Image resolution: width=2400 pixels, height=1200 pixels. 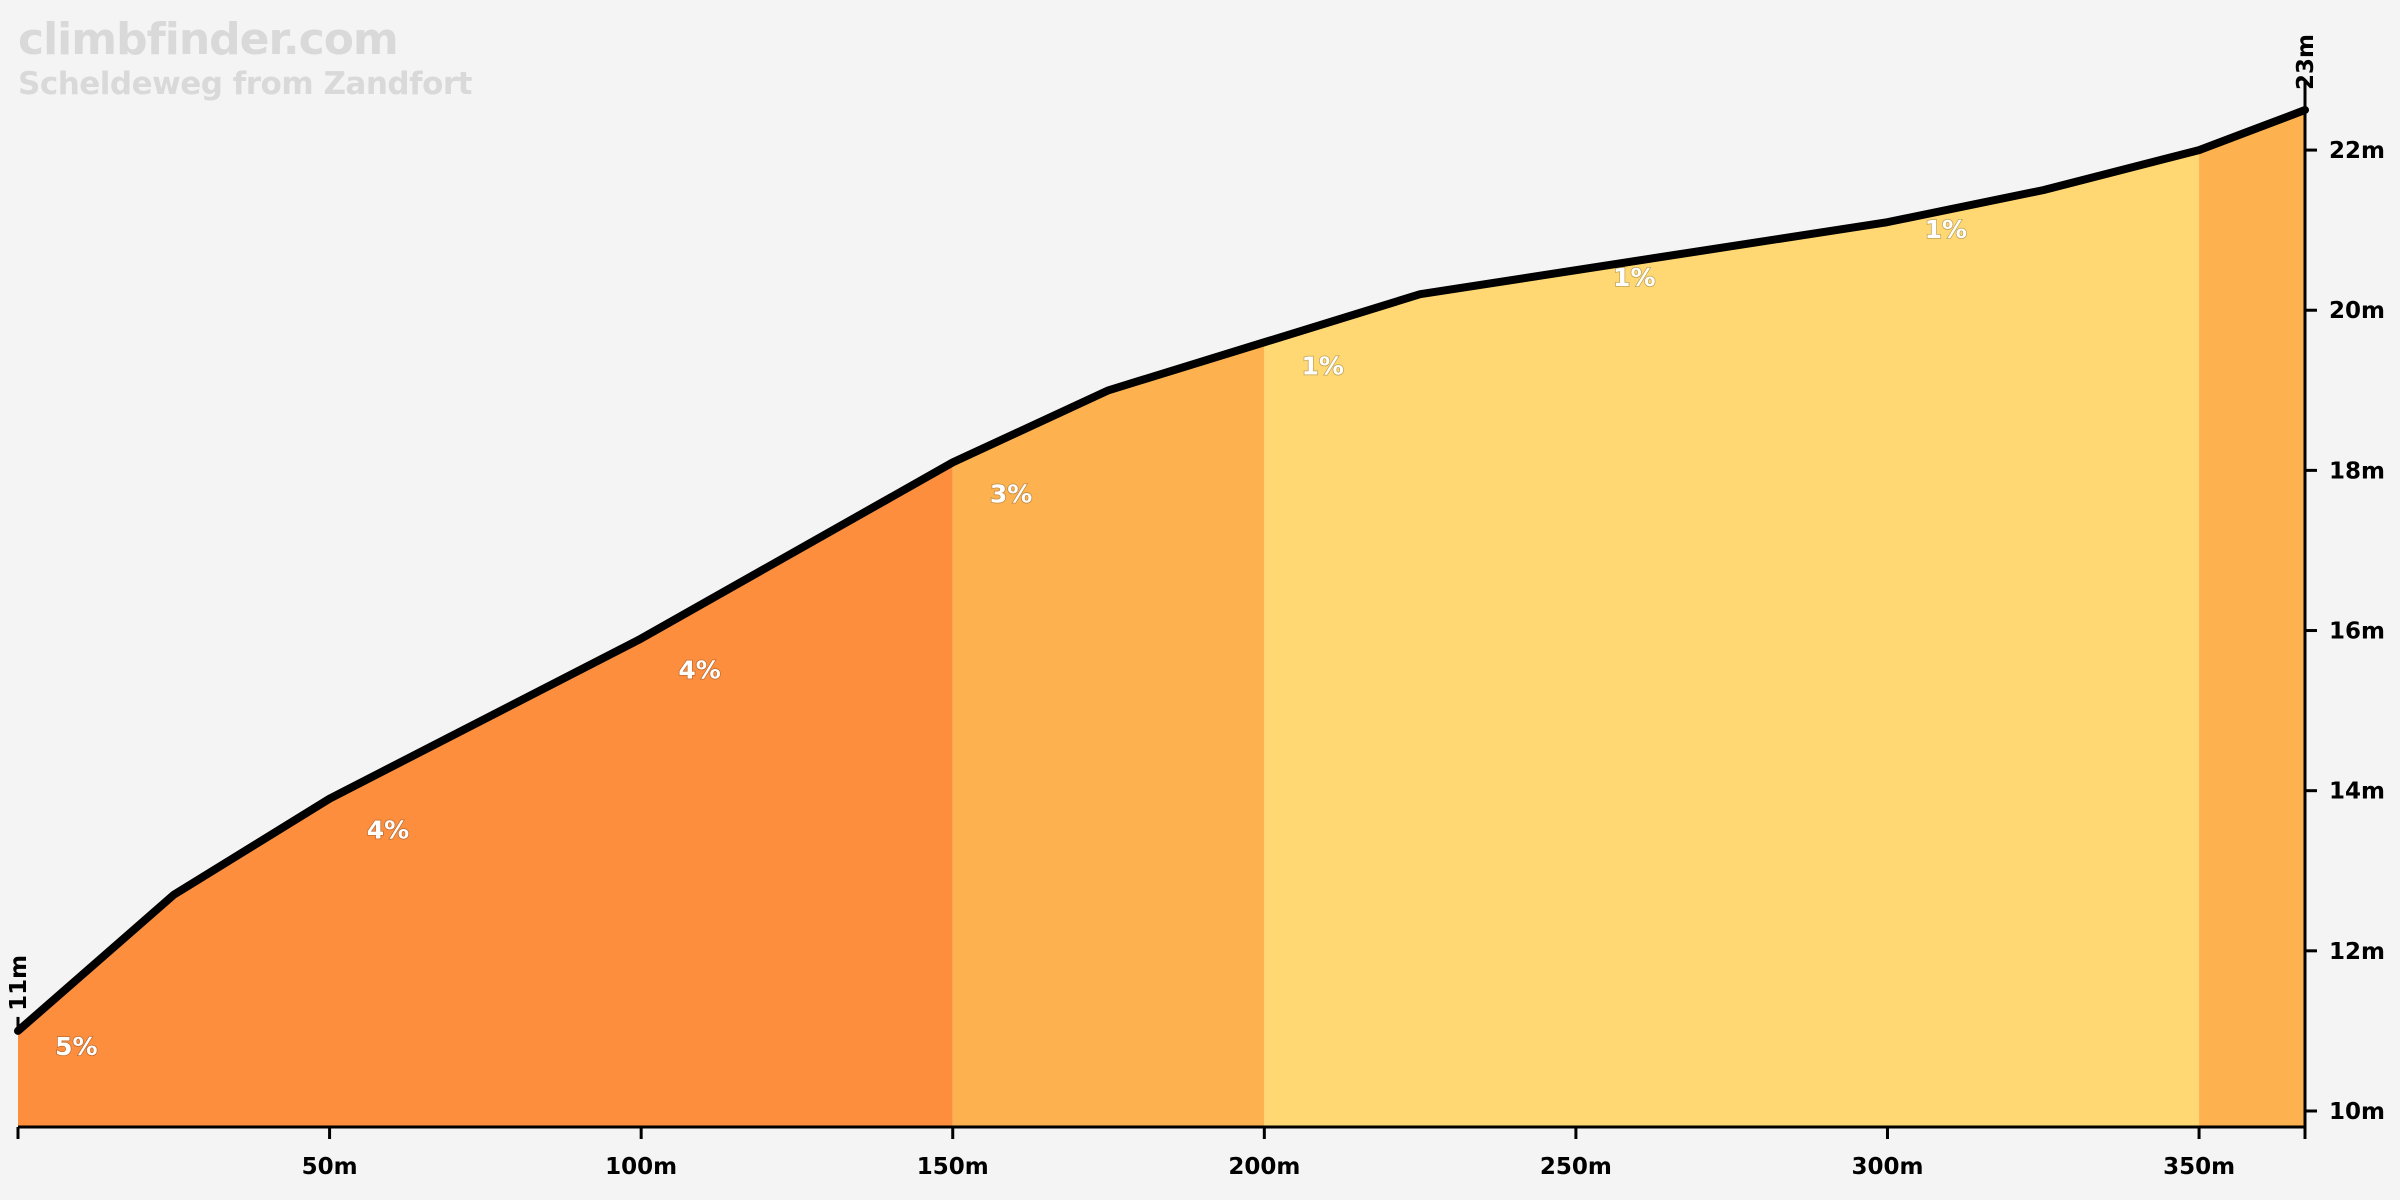 What do you see at coordinates (19, 983) in the screenshot?
I see `start-elevation-label: 11m` at bounding box center [19, 983].